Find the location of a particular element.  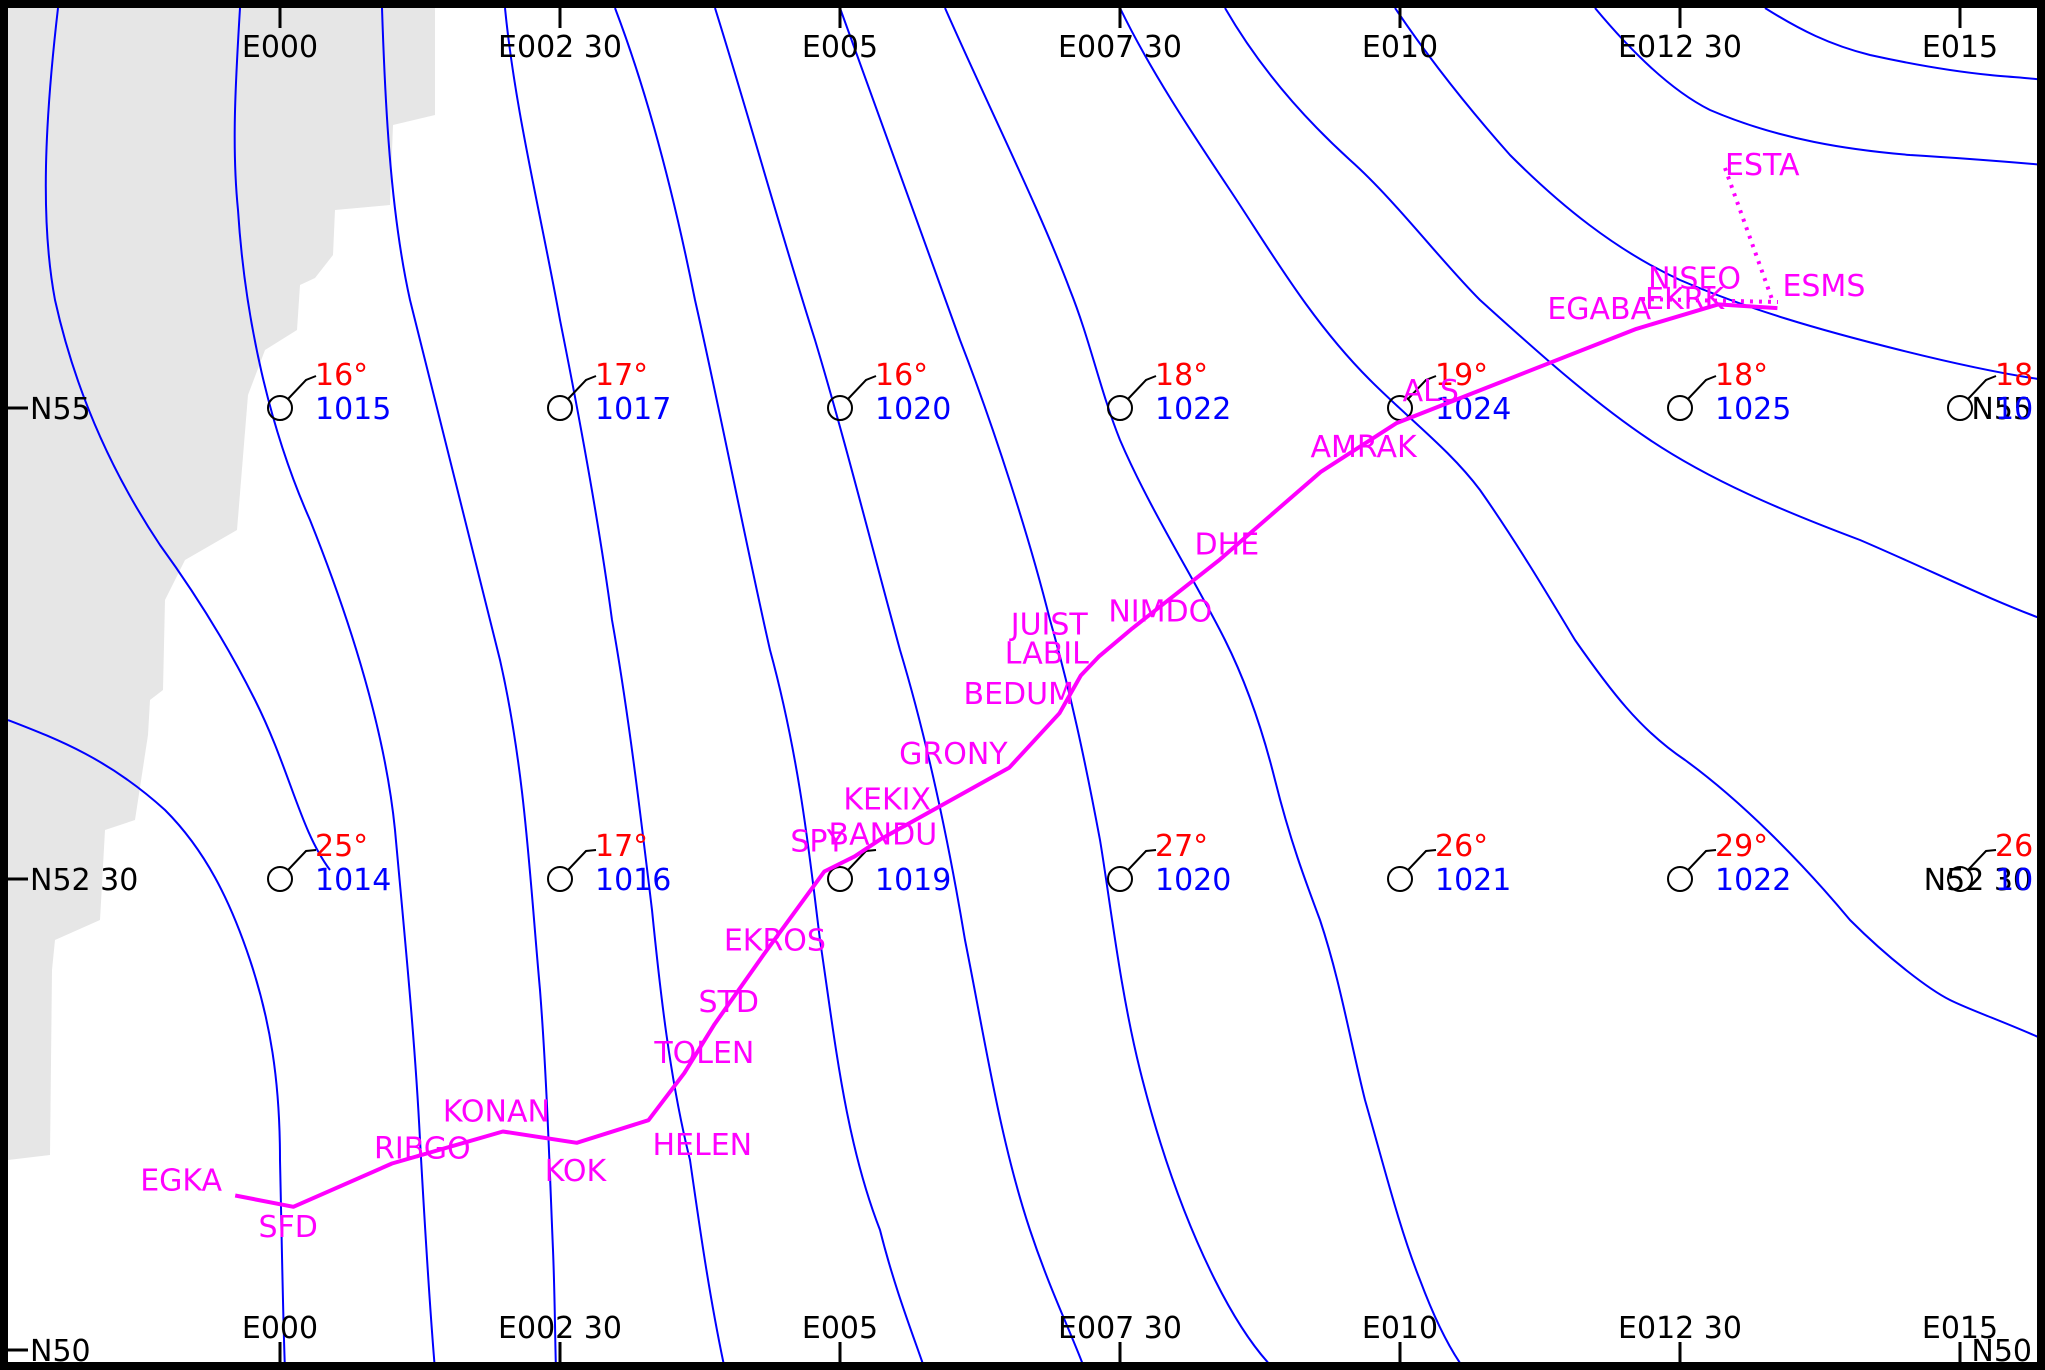

station-temperature: 26 is located at coordinates (2014, 846).